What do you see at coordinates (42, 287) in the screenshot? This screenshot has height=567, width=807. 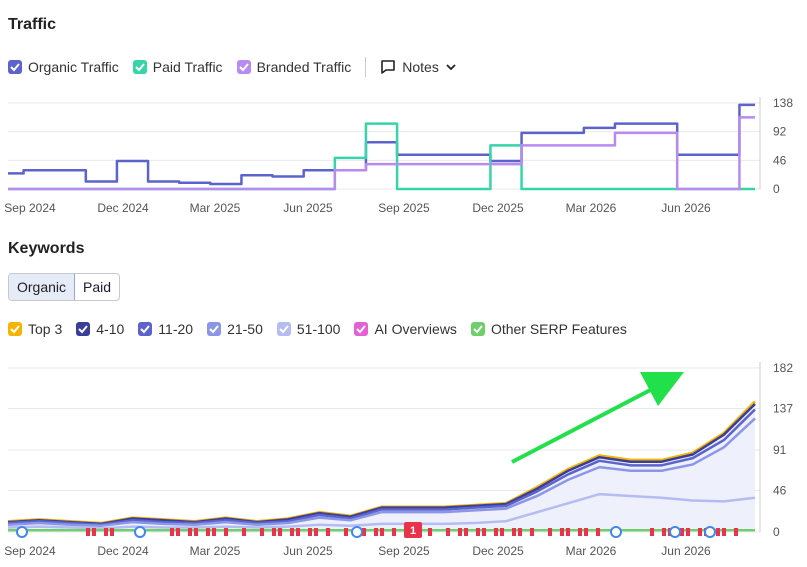 I see `tab-organic: Organic` at bounding box center [42, 287].